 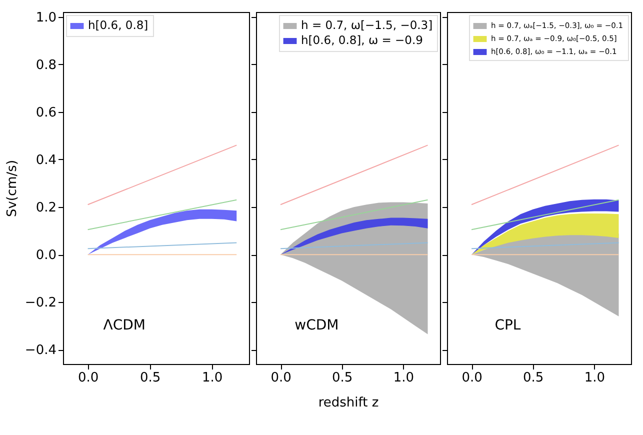 What do you see at coordinates (124, 325) in the screenshot?
I see `annotation: ΛCDM` at bounding box center [124, 325].